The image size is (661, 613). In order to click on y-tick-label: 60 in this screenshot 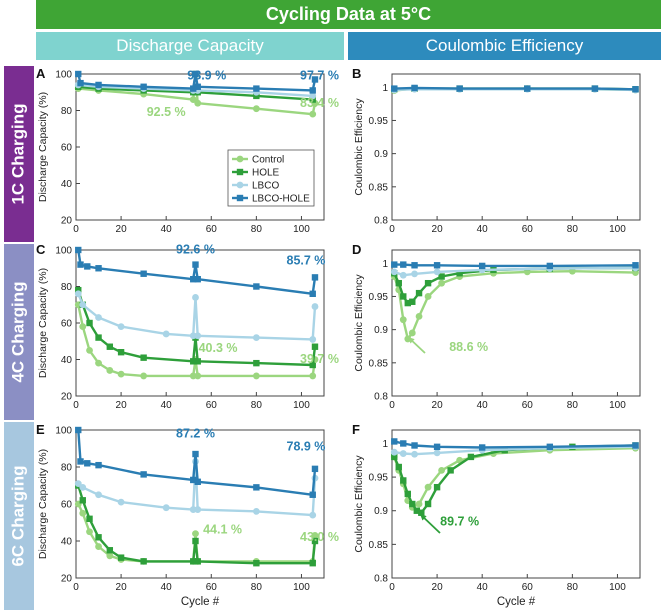, I will do `click(67, 148)`.